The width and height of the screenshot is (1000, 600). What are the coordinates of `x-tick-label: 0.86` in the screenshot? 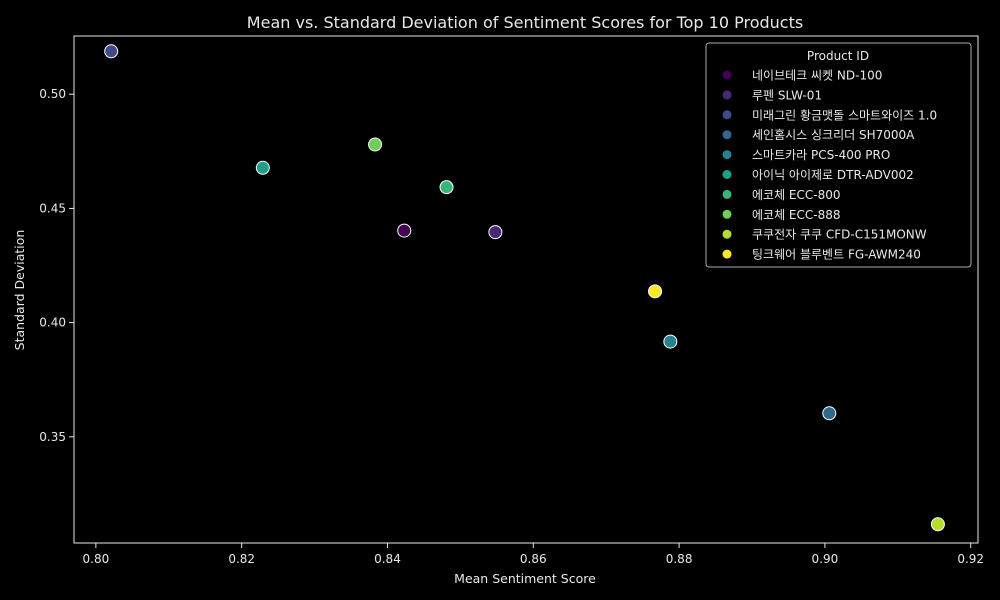 It's located at (533, 559).